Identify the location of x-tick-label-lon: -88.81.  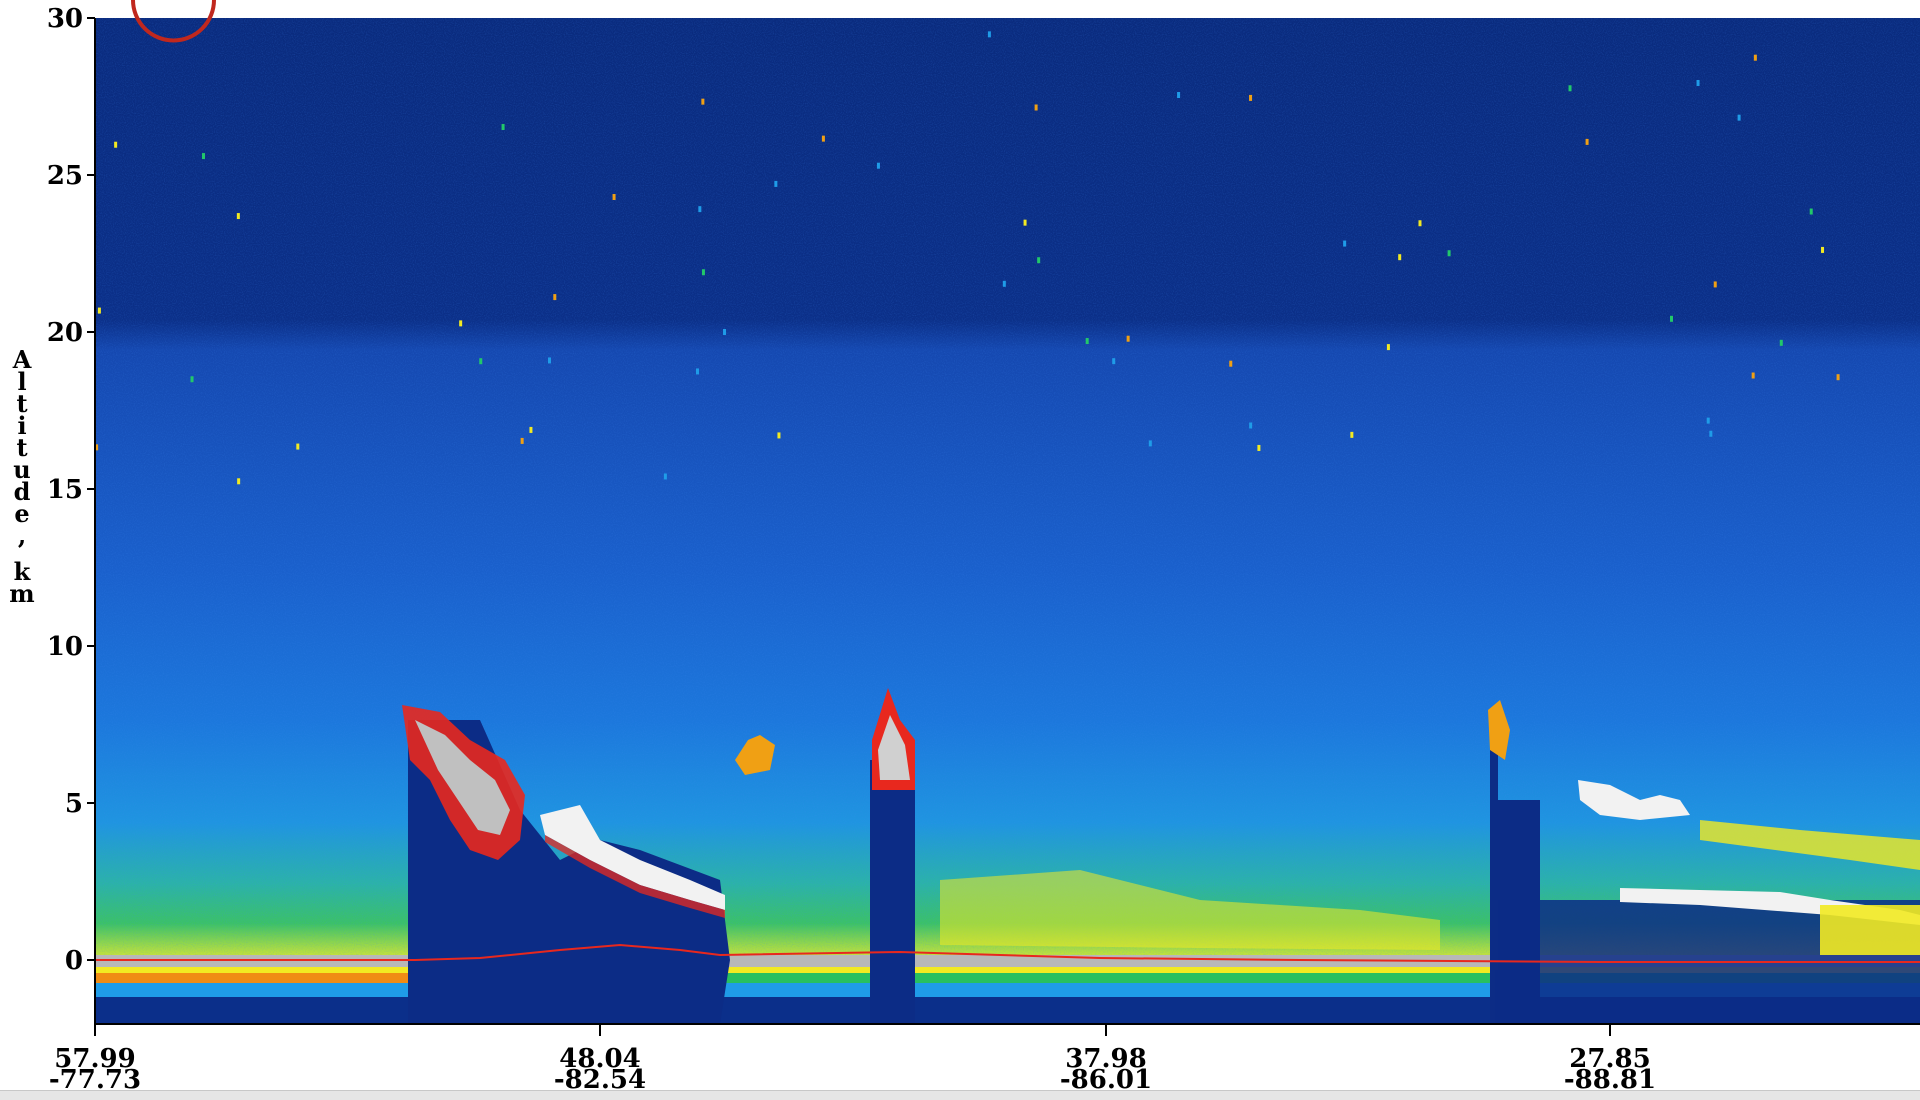
(1610, 1077).